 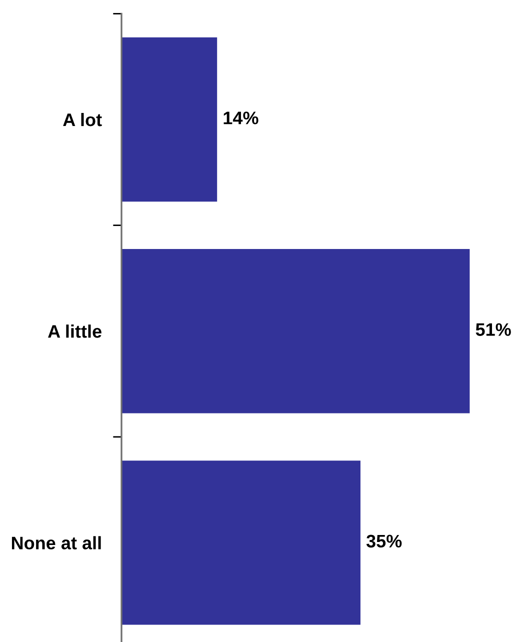 I want to click on y-tick-label: A little, so click(x=75, y=331).